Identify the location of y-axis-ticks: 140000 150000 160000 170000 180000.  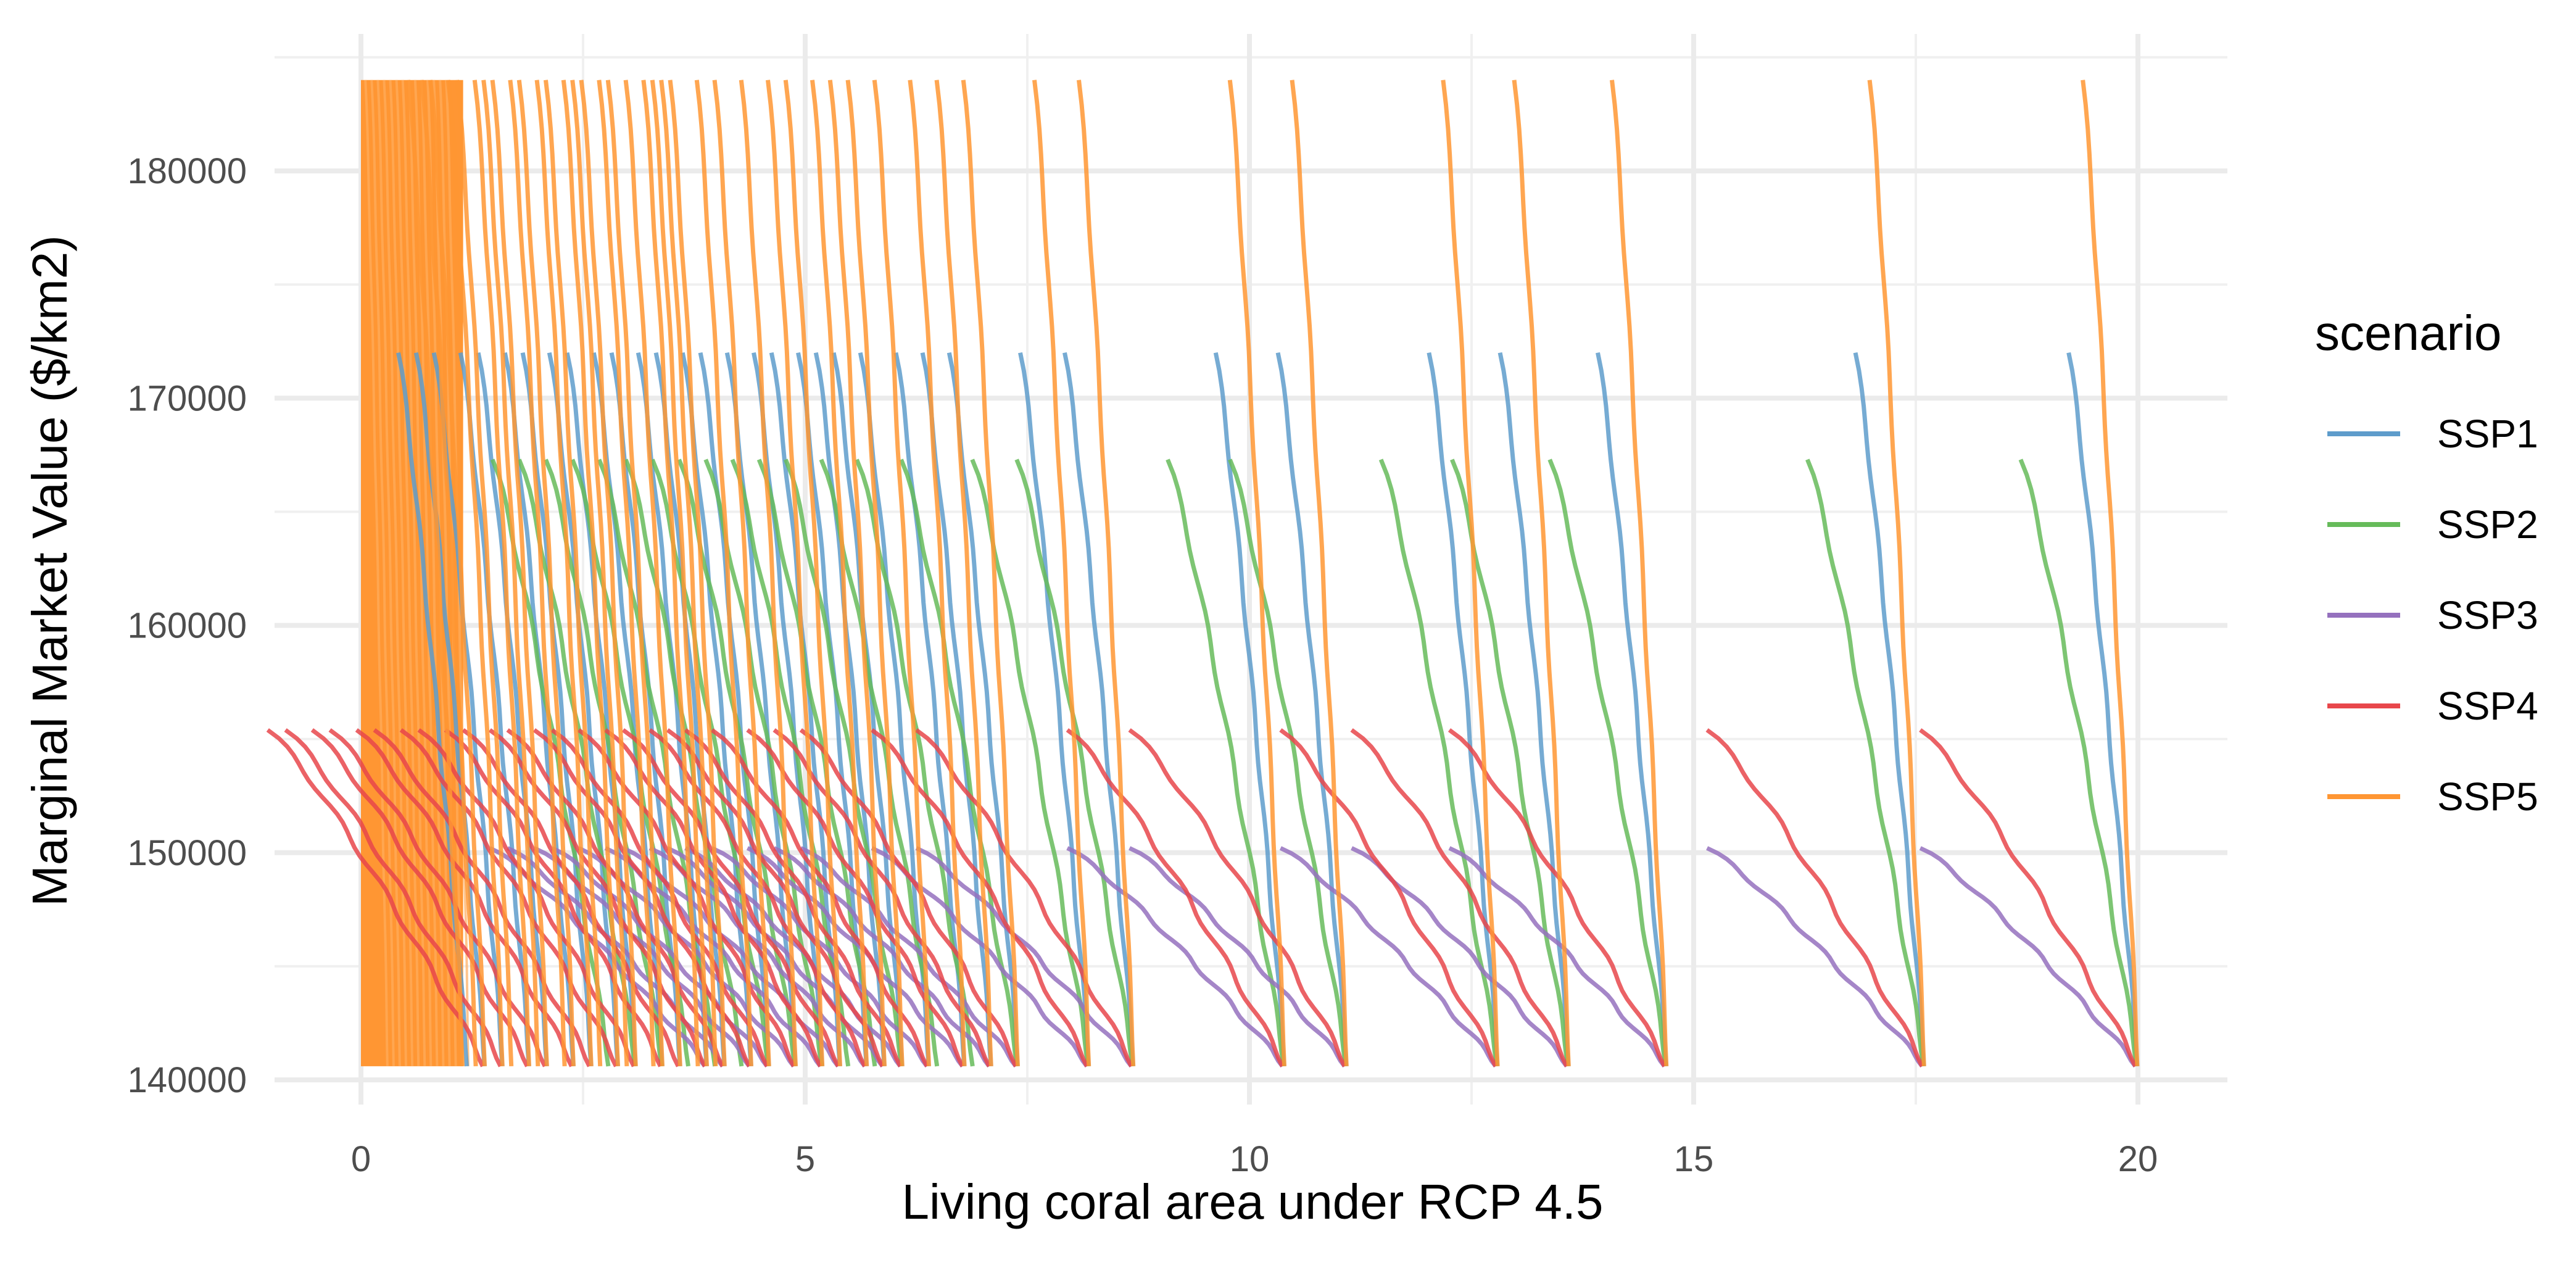
(187, 625).